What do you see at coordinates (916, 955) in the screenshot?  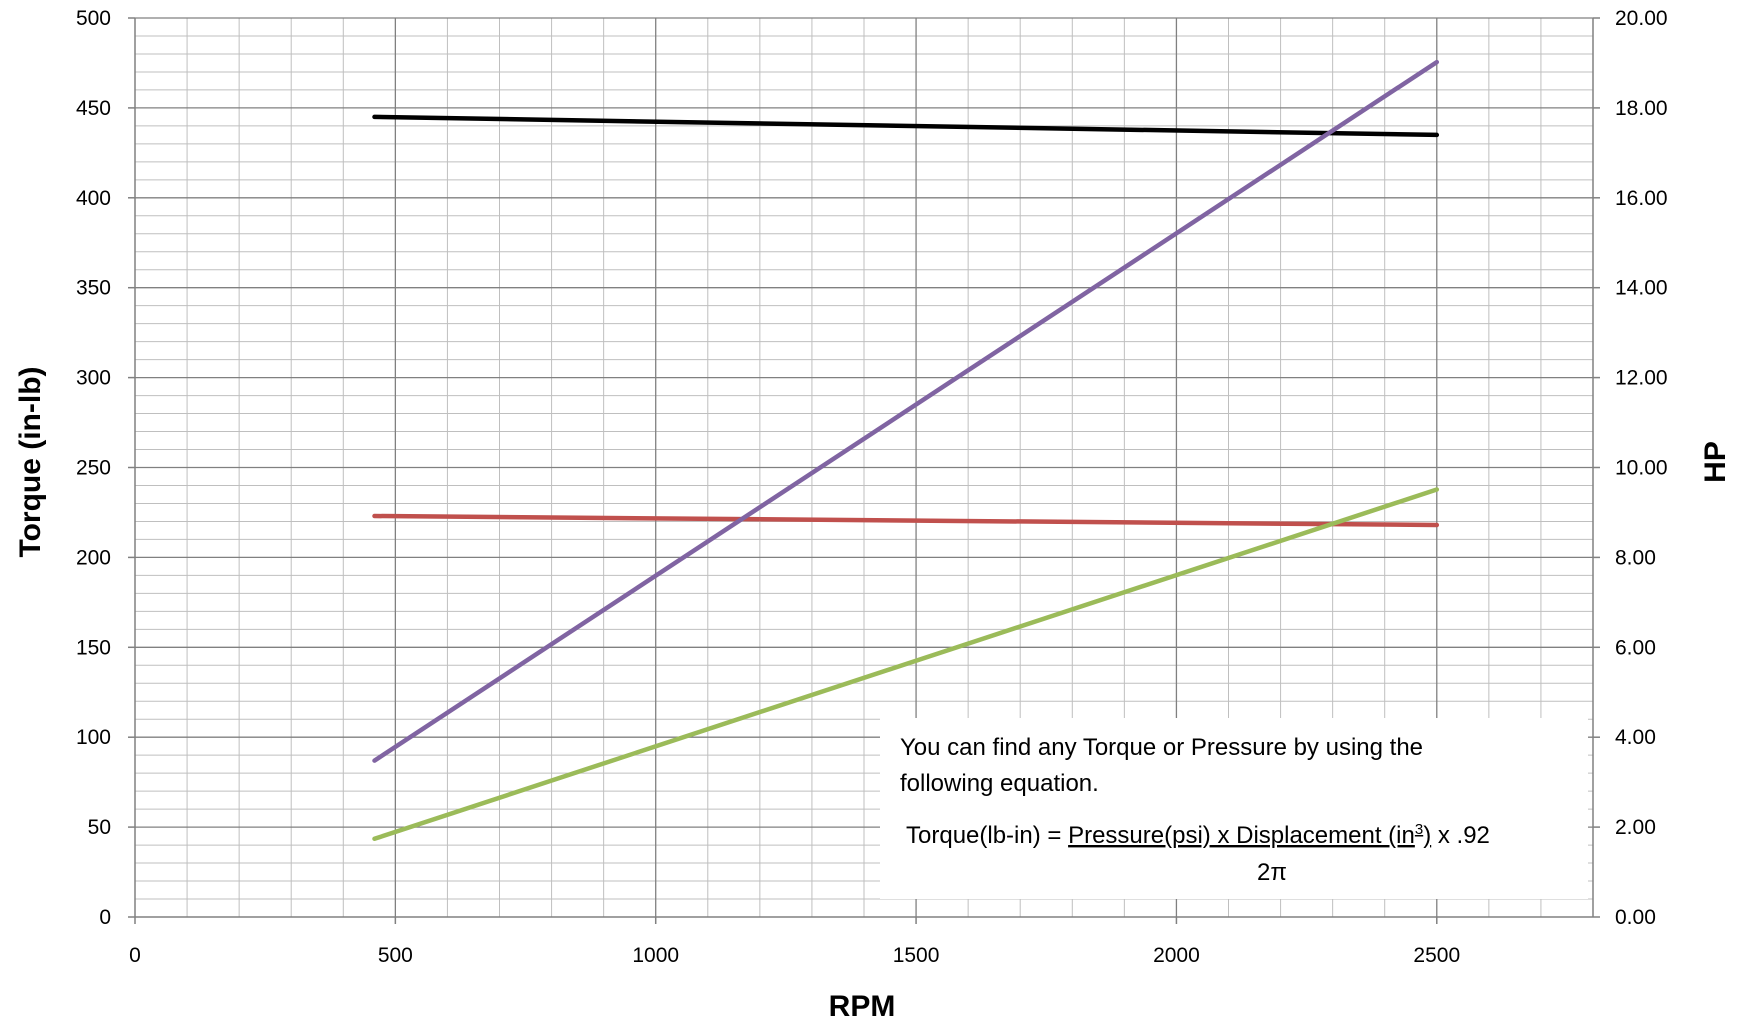 I see `x-tick-label: 1500` at bounding box center [916, 955].